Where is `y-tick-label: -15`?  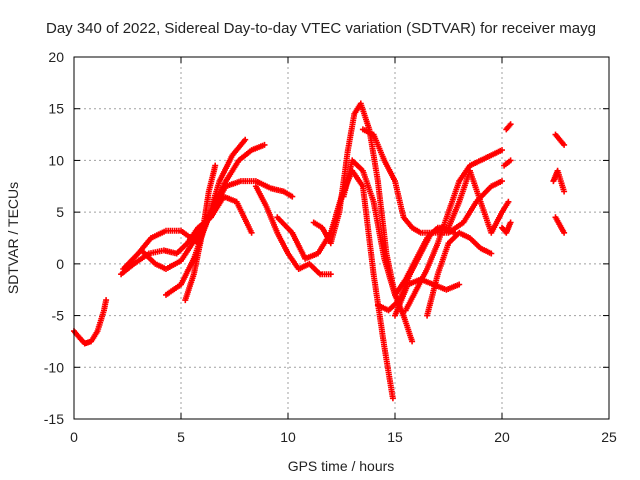
y-tick-label: -15 is located at coordinates (54, 419).